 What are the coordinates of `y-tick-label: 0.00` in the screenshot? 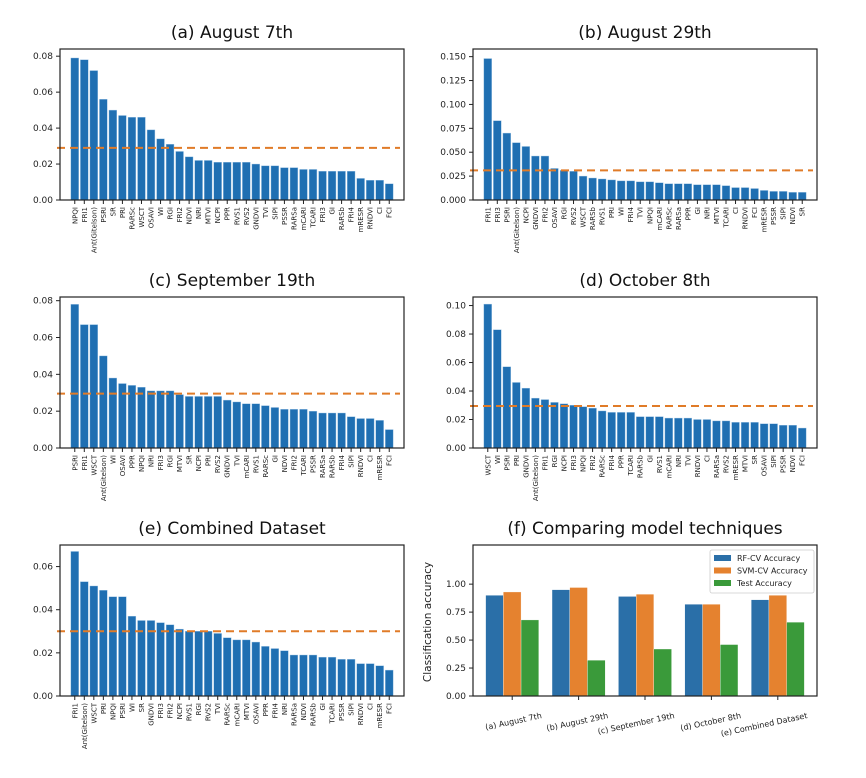 It's located at (43, 201).